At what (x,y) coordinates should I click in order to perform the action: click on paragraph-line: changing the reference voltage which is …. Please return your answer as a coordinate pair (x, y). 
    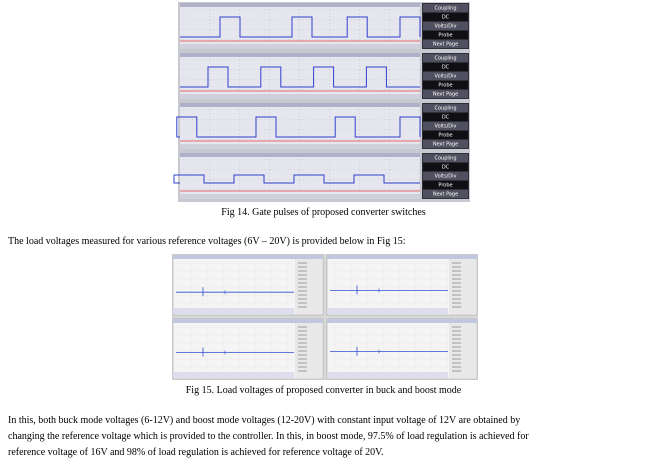
    Looking at the image, I should click on (268, 436).